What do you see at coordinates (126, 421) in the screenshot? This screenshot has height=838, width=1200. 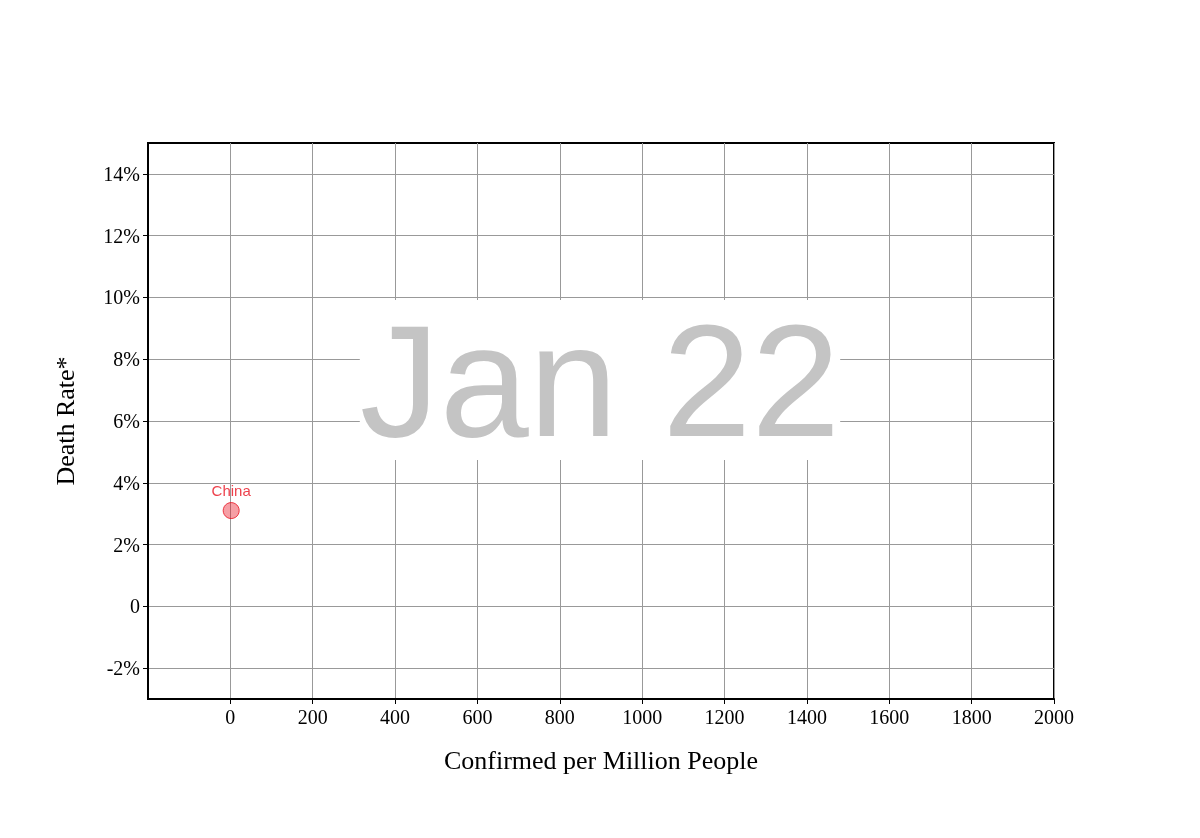 I see `y-tick-label: 6%` at bounding box center [126, 421].